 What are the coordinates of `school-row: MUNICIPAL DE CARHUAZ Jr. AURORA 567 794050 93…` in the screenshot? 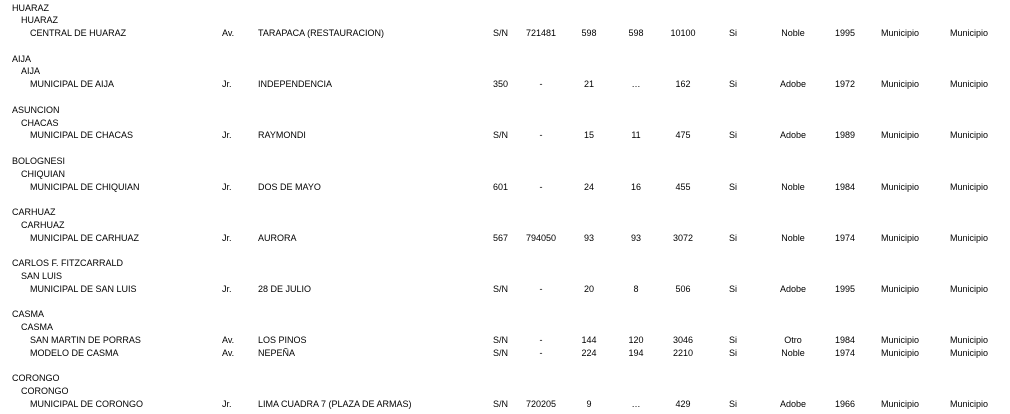 It's located at (505, 238).